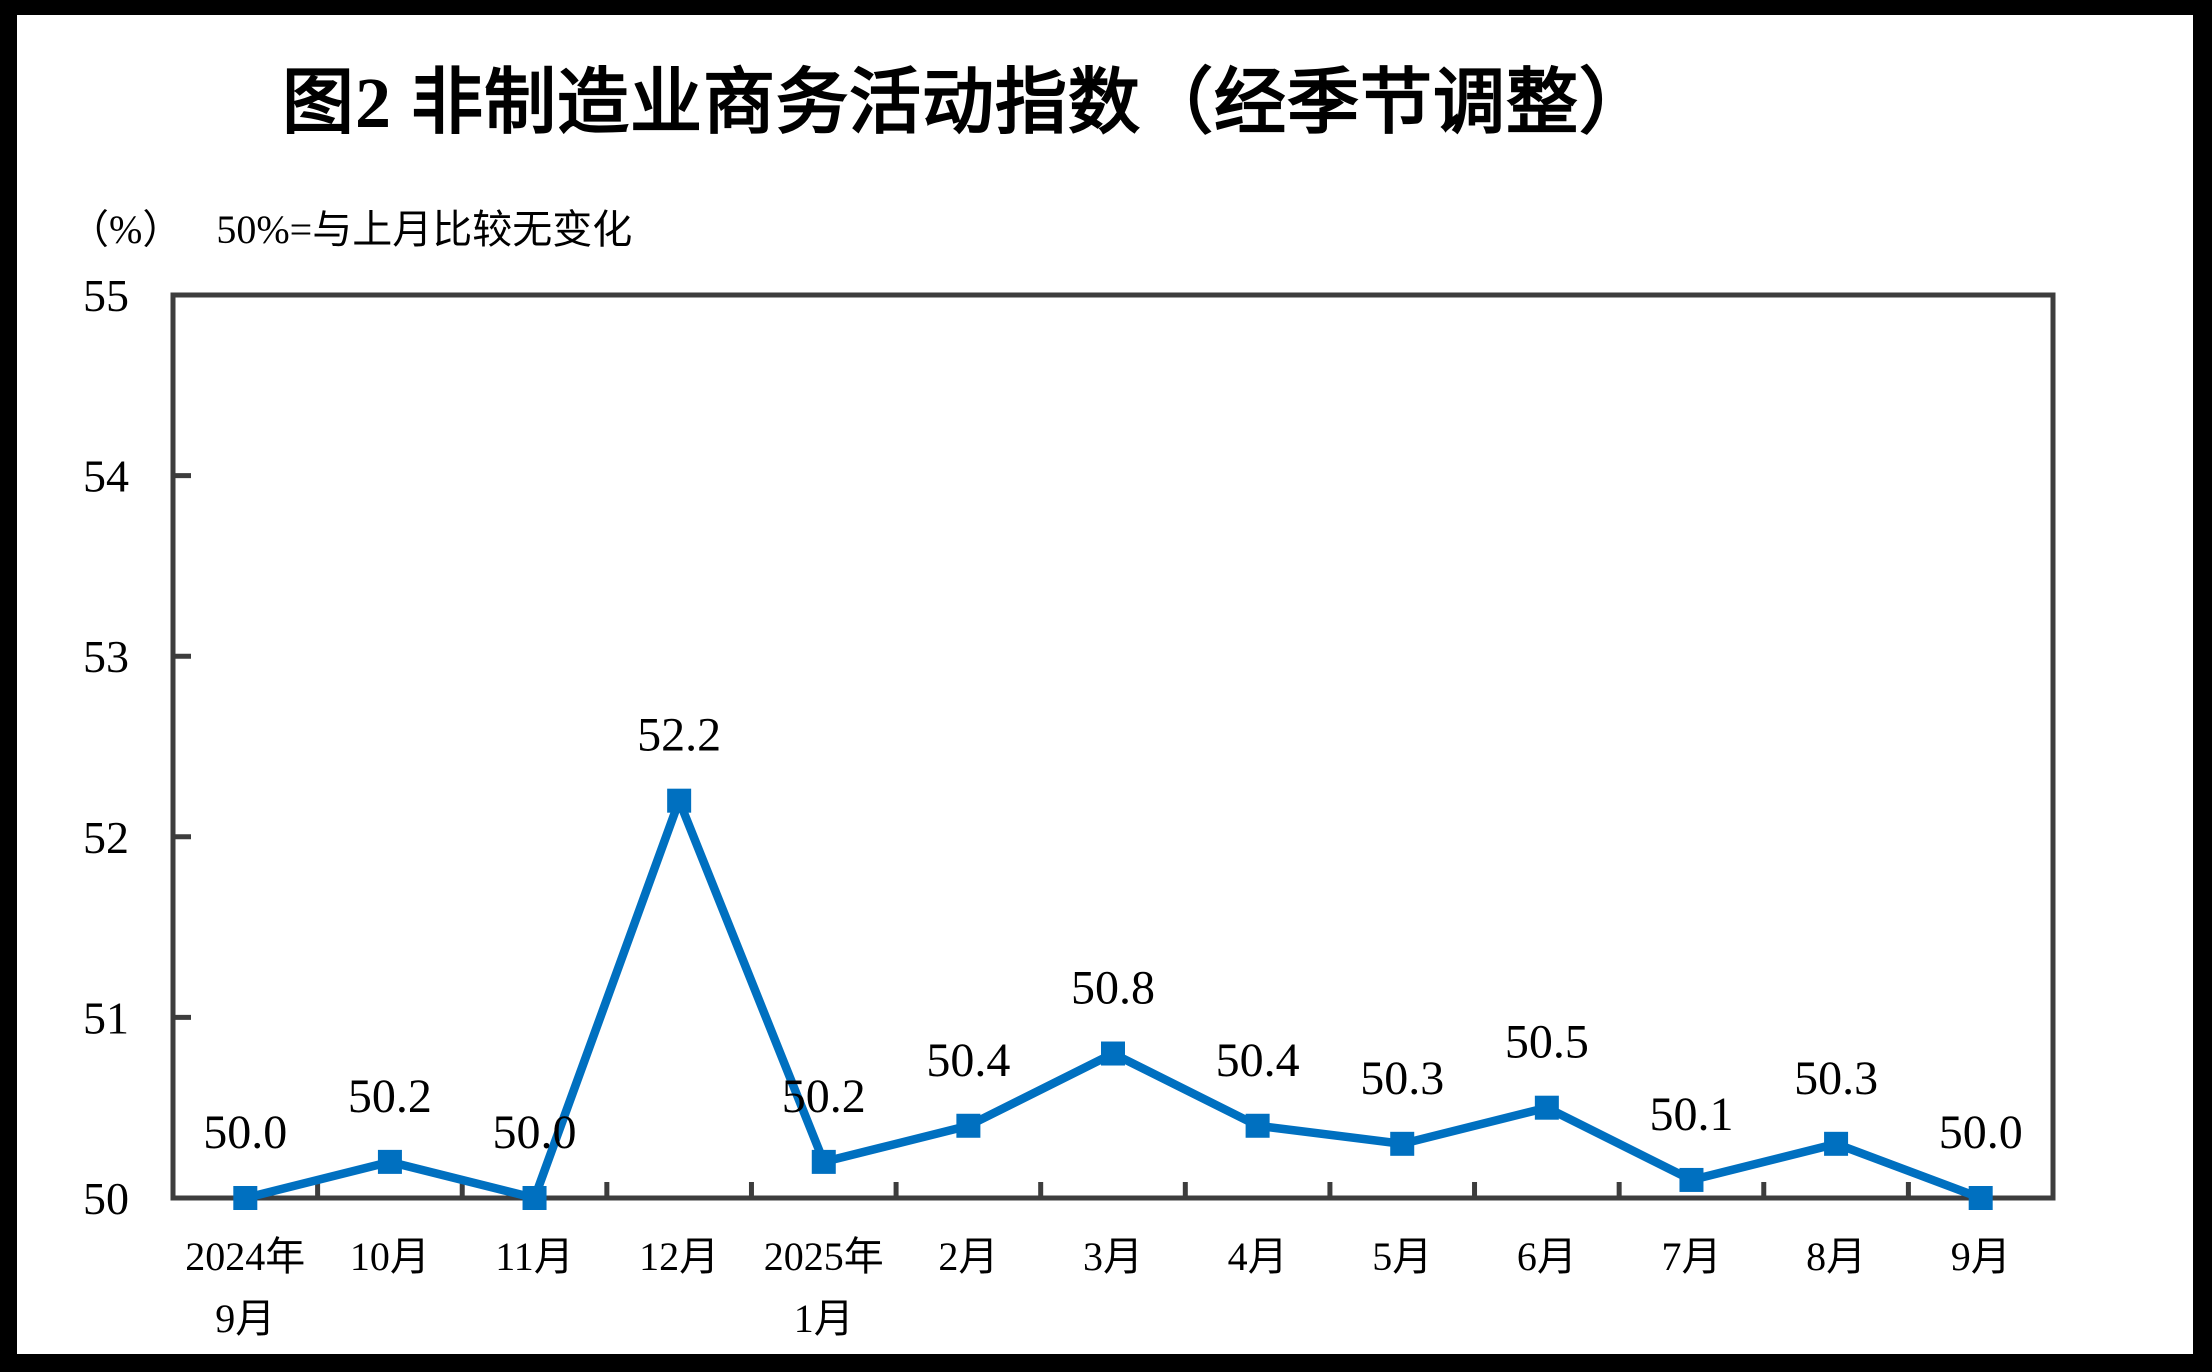 The height and width of the screenshot is (1372, 2212). I want to click on x-category-label: 3月, so click(1113, 1256).